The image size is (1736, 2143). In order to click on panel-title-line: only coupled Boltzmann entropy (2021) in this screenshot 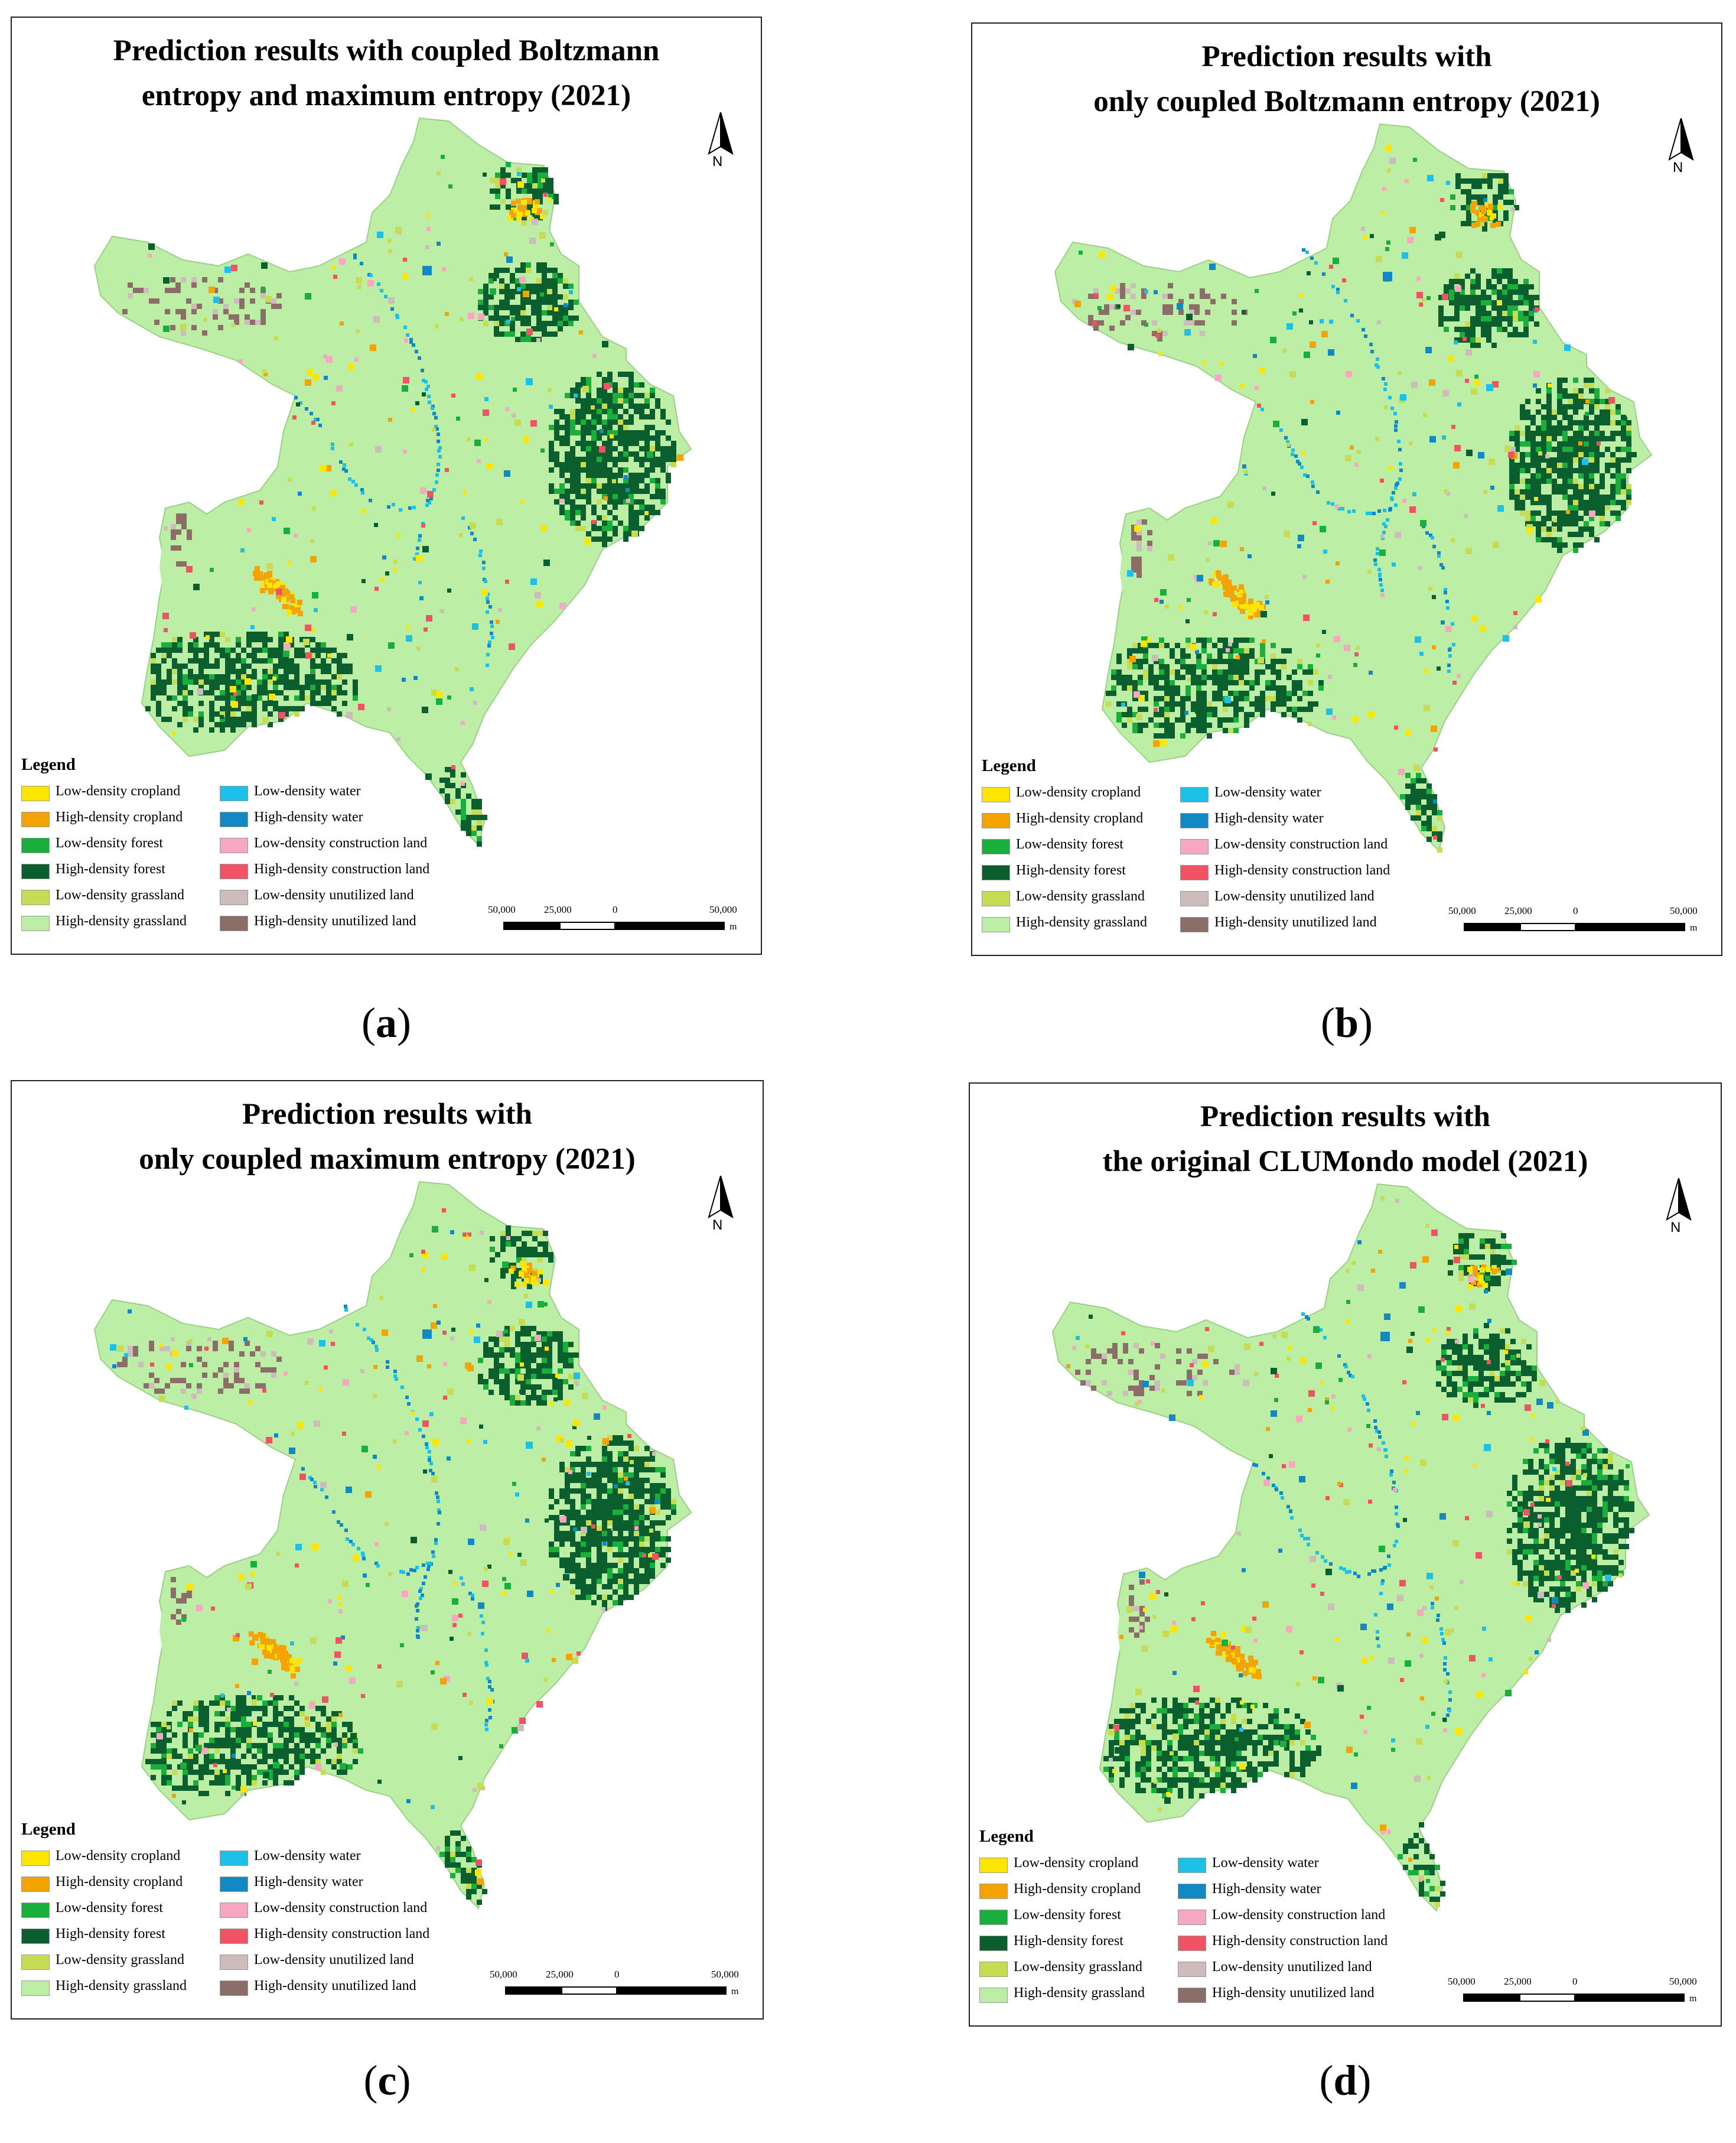, I will do `click(1346, 101)`.